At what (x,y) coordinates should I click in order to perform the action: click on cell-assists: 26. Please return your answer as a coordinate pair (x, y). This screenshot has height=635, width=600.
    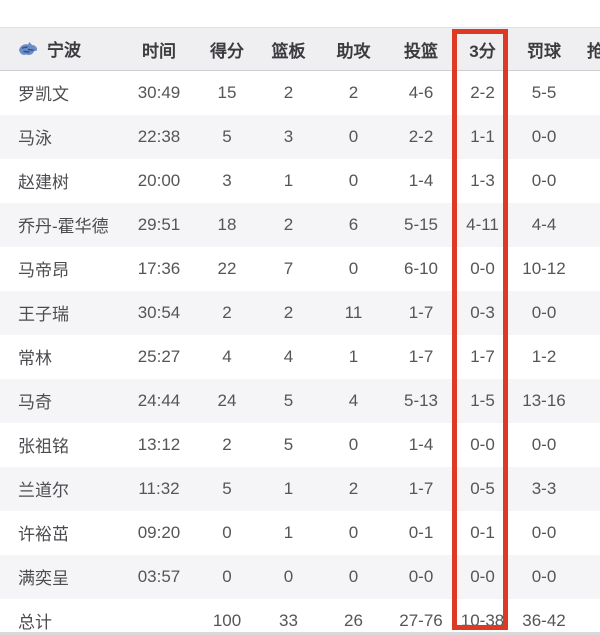
    Looking at the image, I should click on (353, 620).